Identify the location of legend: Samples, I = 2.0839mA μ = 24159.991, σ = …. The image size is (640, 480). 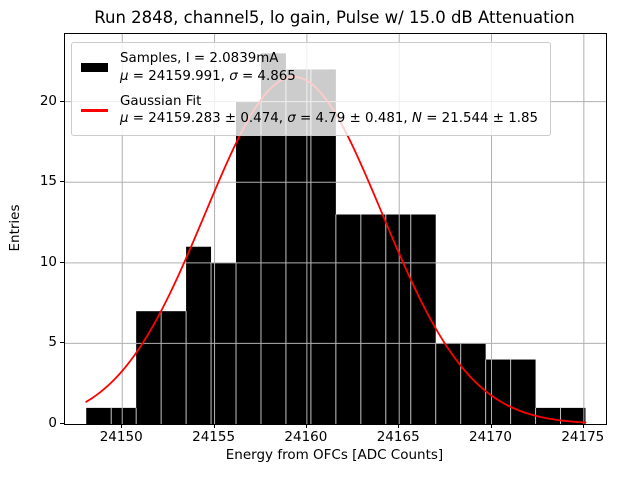
(311, 89).